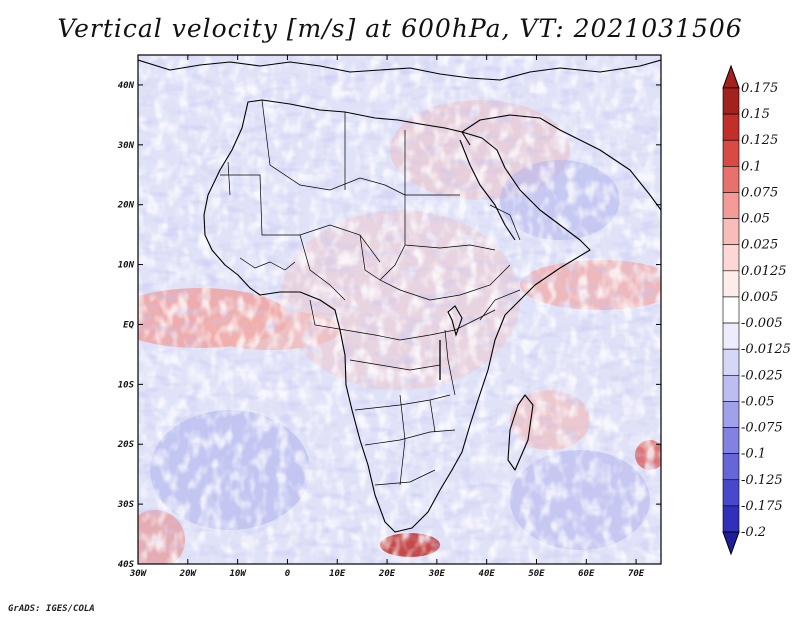 The width and height of the screenshot is (800, 618). What do you see at coordinates (731, 76) in the screenshot?
I see `colorbar-top-arrow` at bounding box center [731, 76].